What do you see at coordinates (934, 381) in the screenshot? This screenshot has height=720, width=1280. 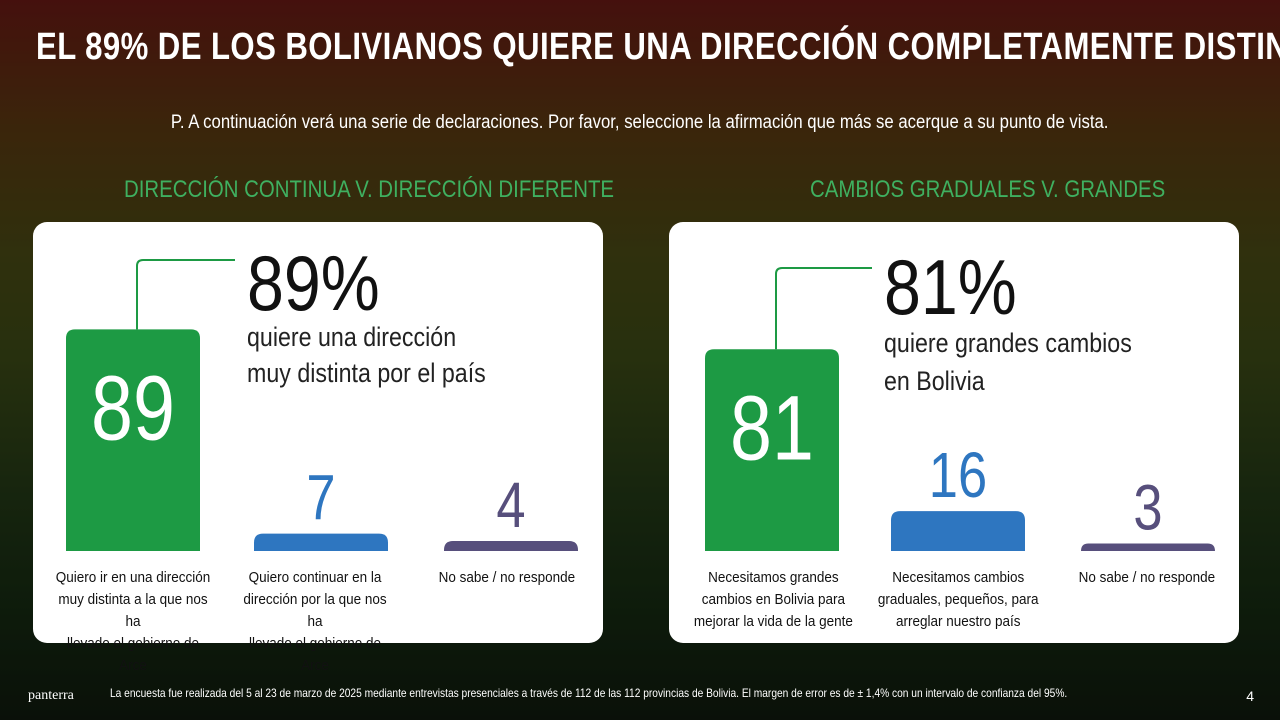 I see `chart2-highlight-text-2: en Bolivia` at bounding box center [934, 381].